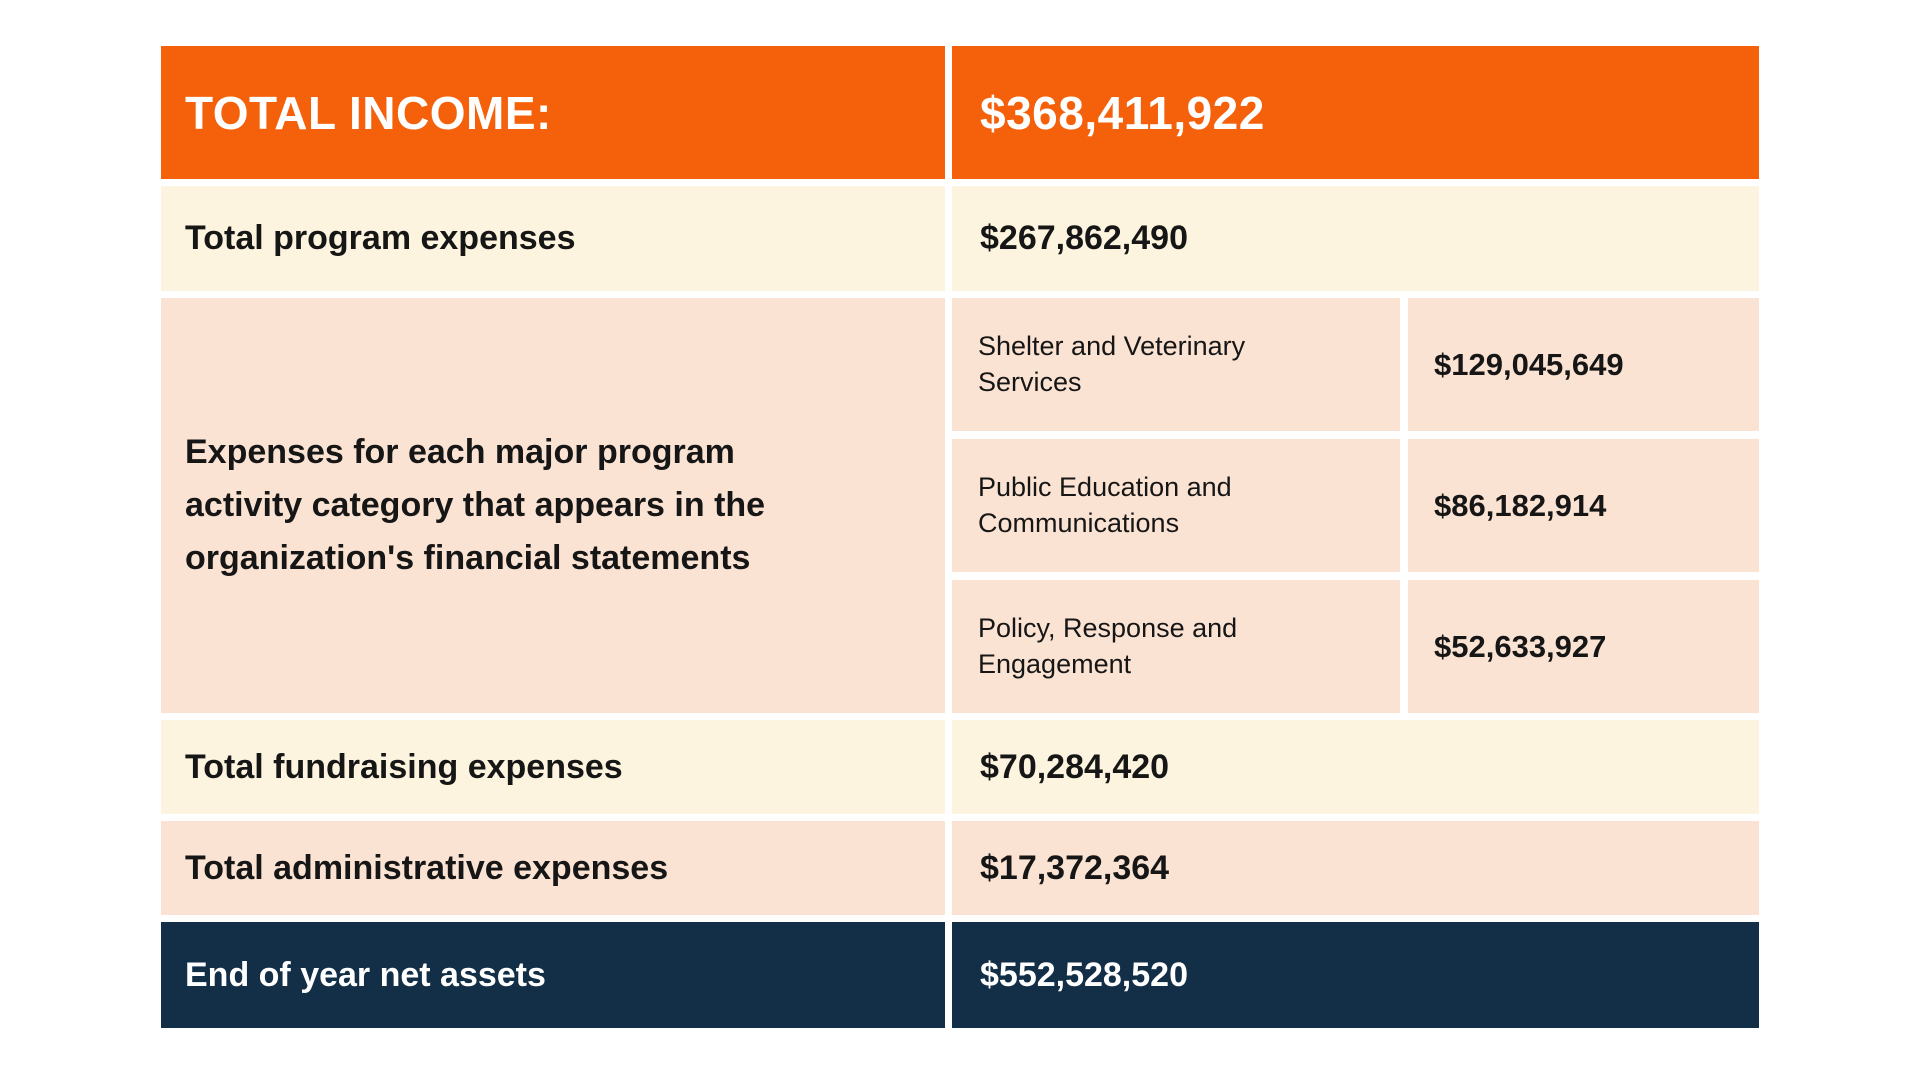 The width and height of the screenshot is (1920, 1080). I want to click on breakdown-education-name: Public Education and Communications, so click(1105, 504).